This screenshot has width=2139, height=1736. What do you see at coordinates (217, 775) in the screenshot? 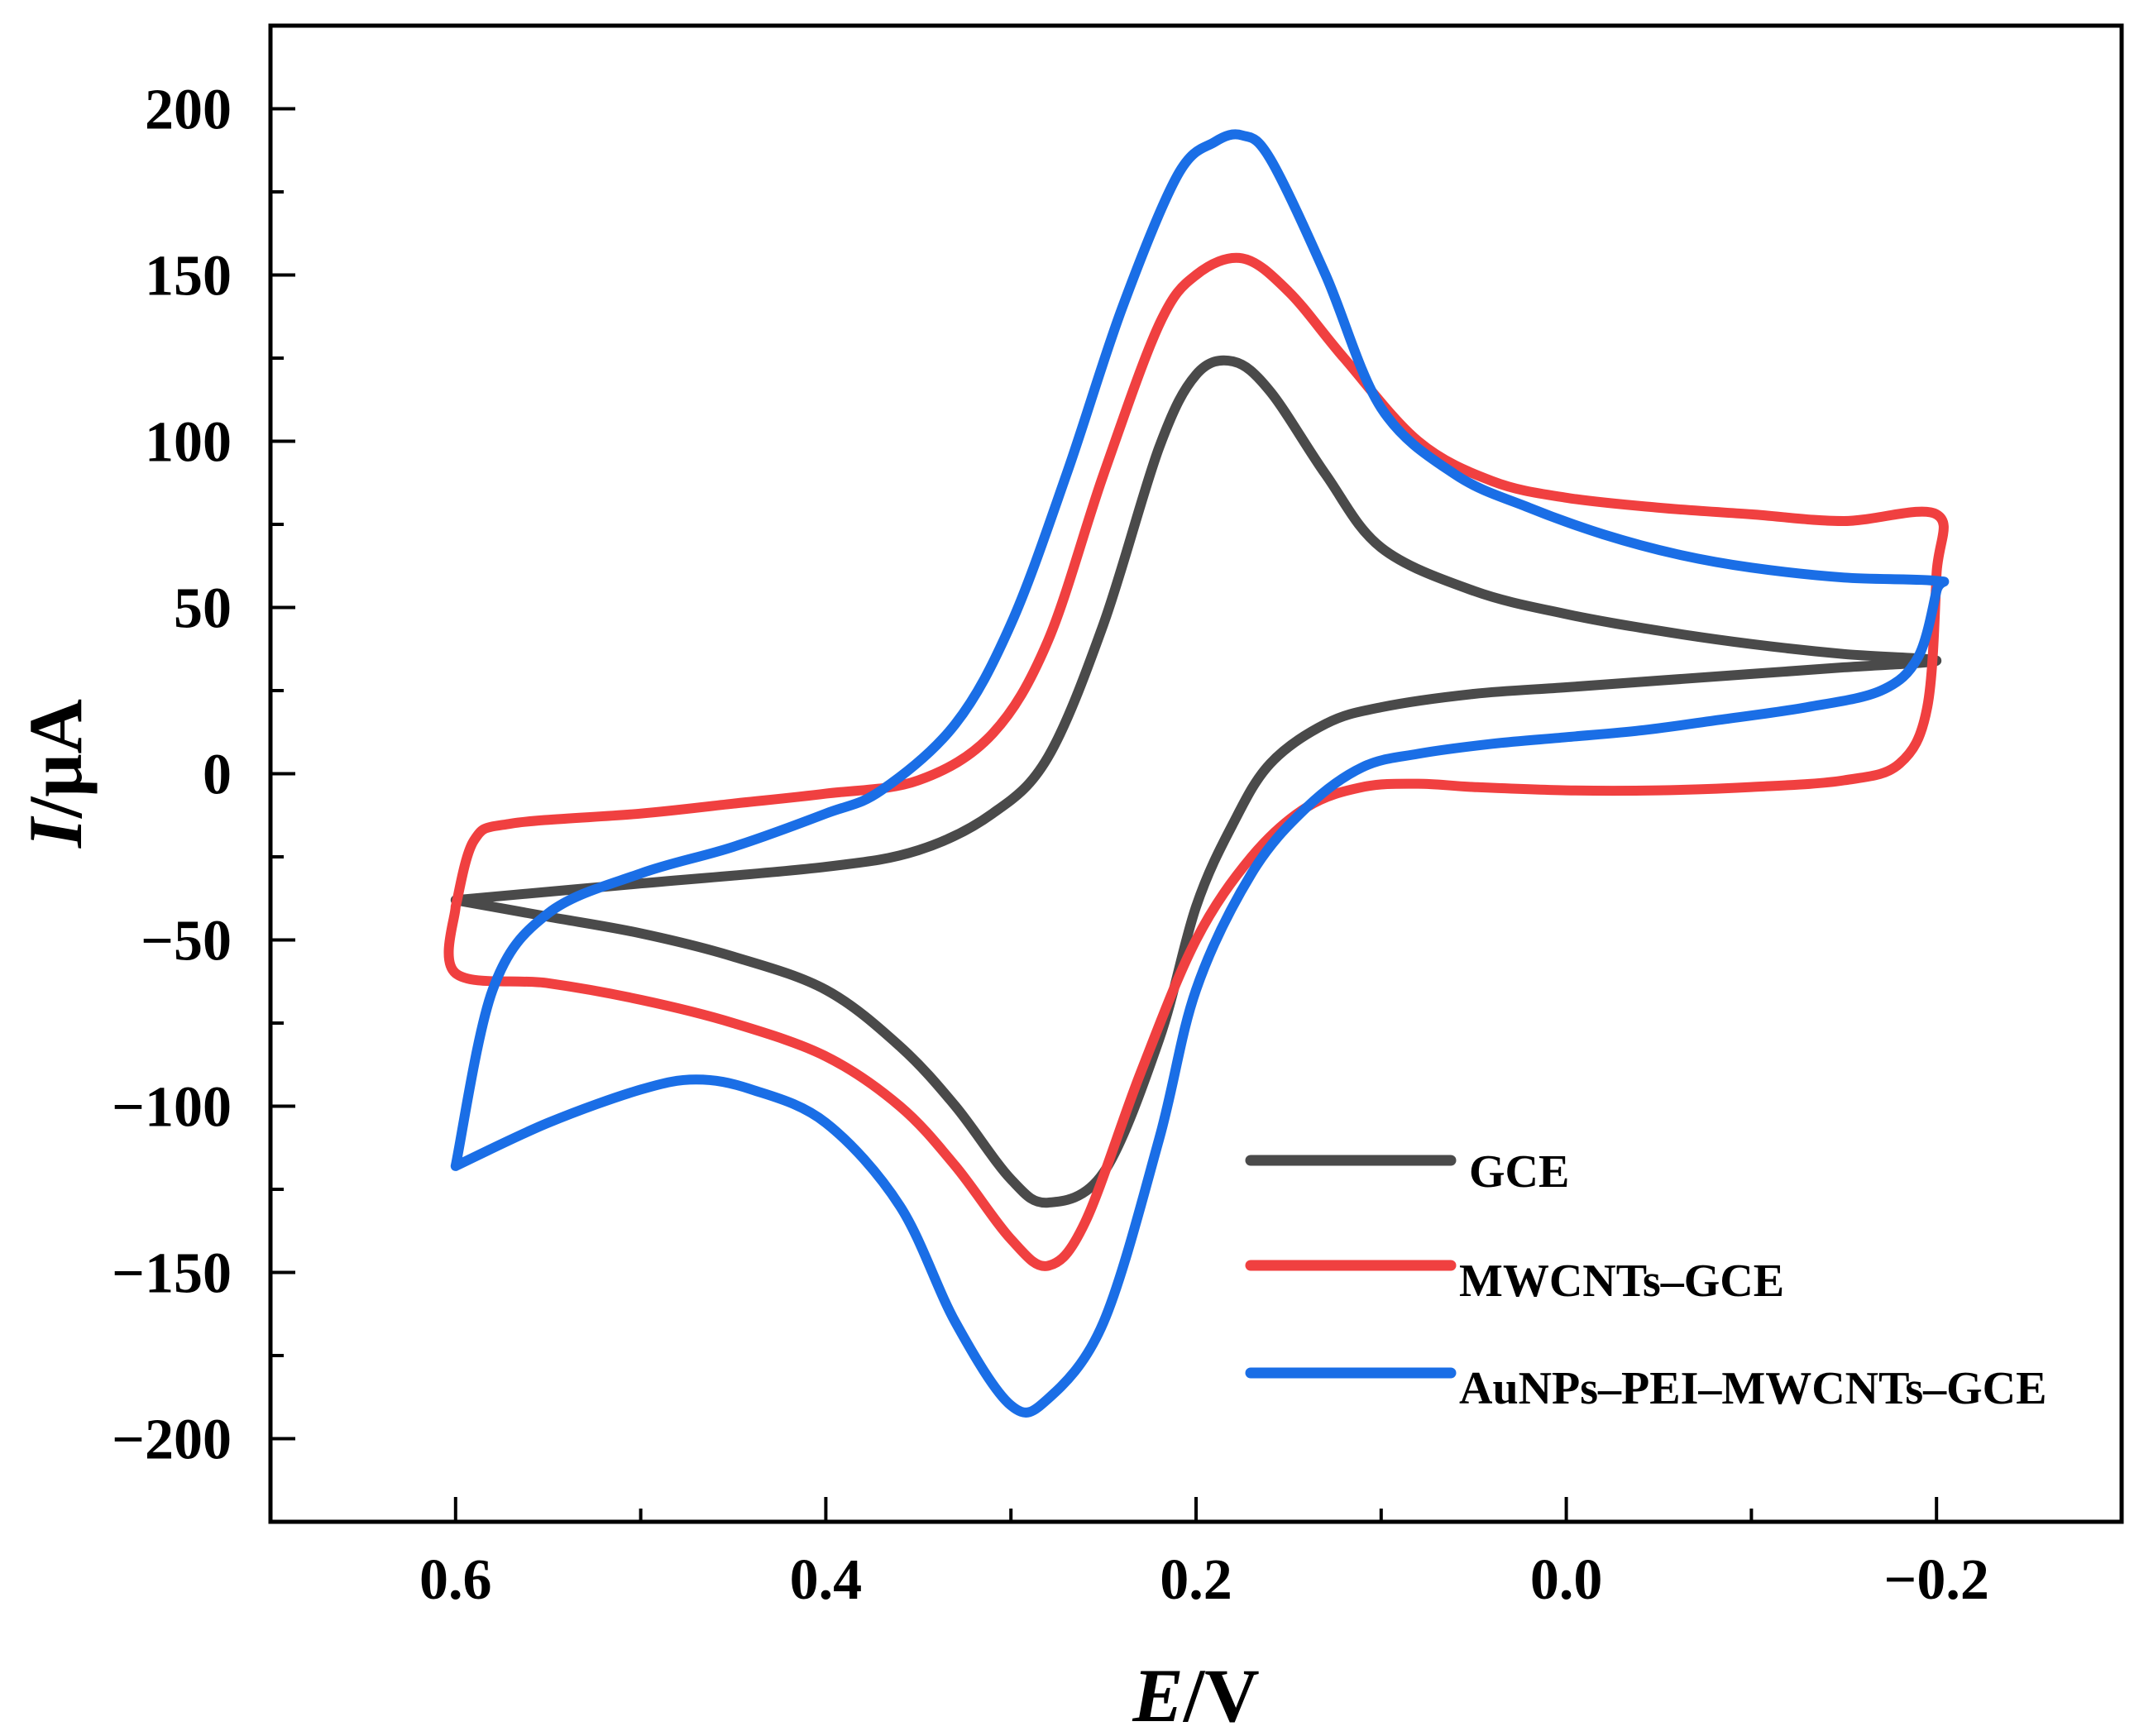
I see `y-tick-label: 0` at bounding box center [217, 775].